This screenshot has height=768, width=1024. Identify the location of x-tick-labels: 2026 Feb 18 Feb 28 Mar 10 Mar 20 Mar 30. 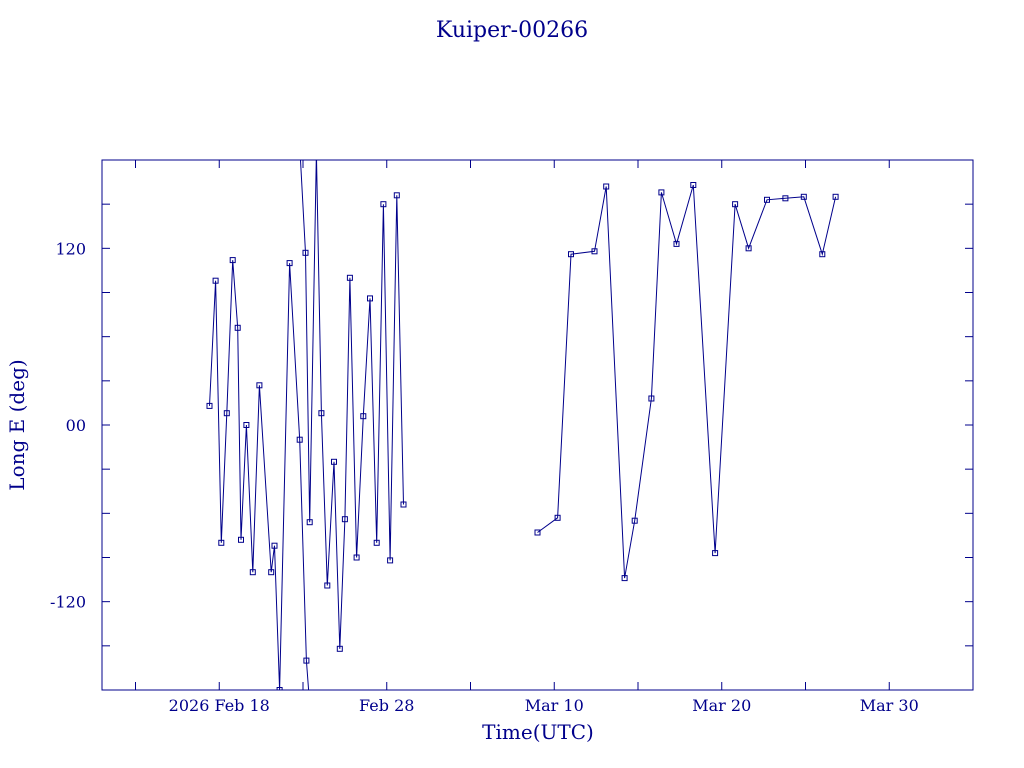
(544, 705).